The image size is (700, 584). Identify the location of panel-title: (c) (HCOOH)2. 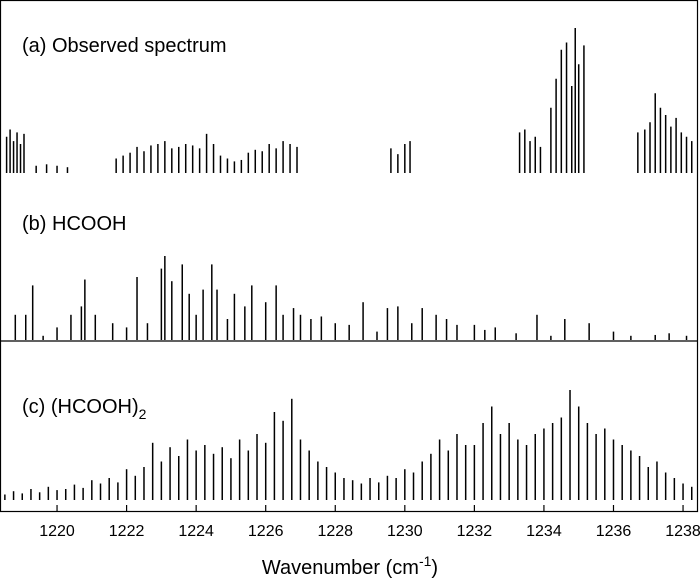
(84, 409).